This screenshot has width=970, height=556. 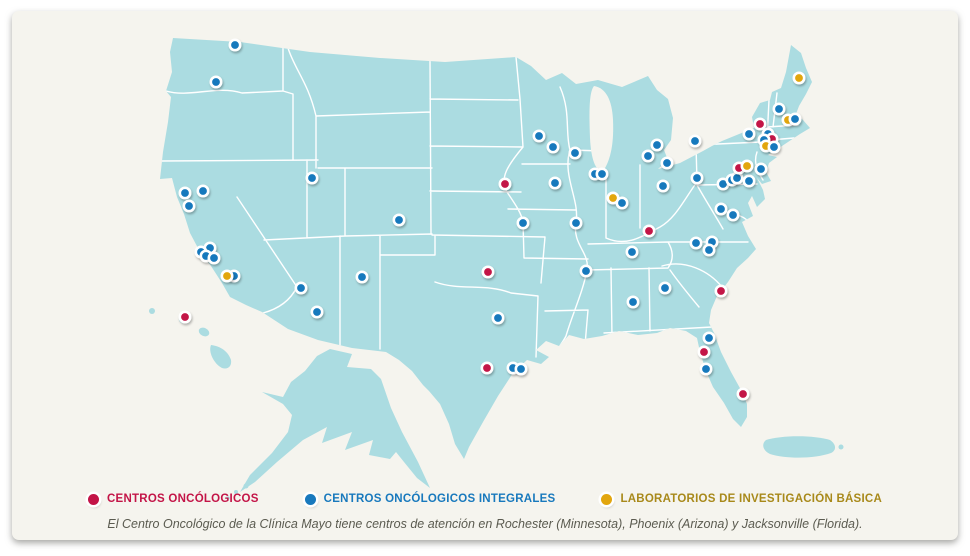 I want to click on puerto-rico, so click(x=803, y=447).